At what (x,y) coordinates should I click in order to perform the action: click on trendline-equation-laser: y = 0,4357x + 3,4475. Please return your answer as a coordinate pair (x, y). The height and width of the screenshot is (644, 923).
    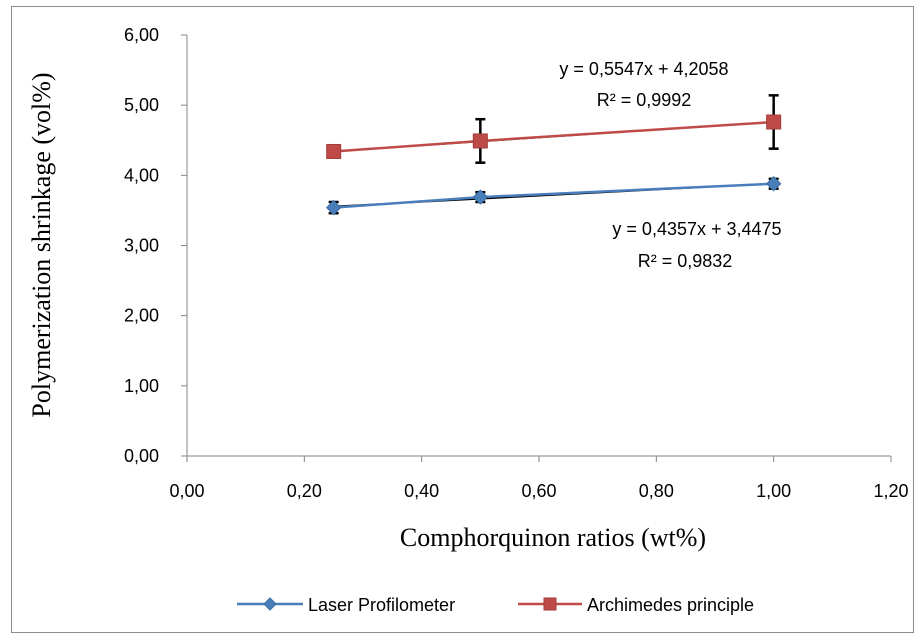
    Looking at the image, I should click on (696, 229).